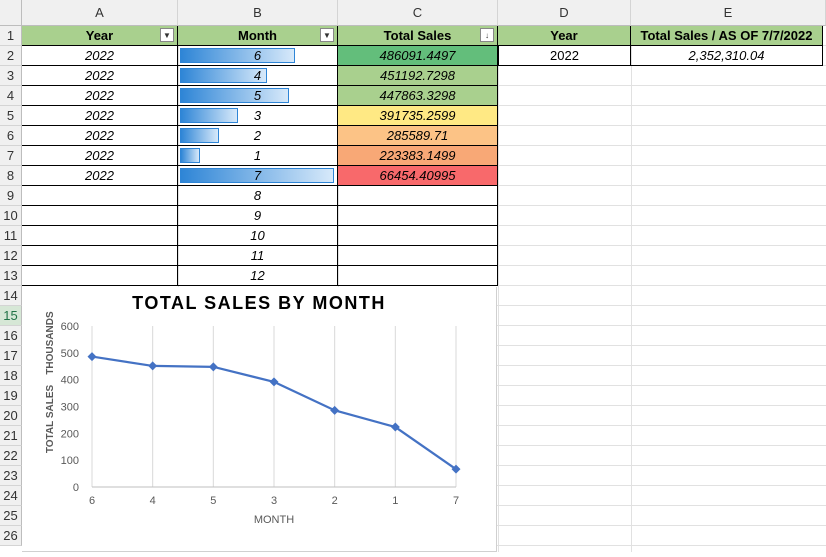 Image resolution: width=826 pixels, height=557 pixels. I want to click on month-cell: 1, so click(258, 156).